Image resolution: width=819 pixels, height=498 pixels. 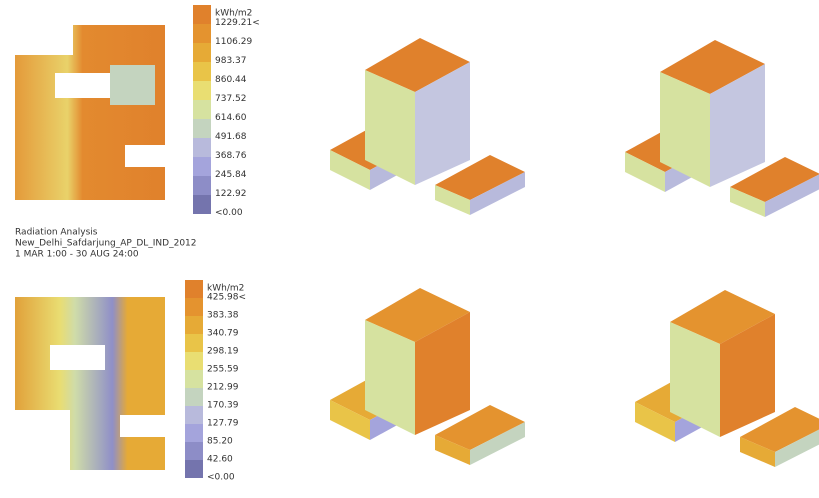 I want to click on legend-label: 170.39, so click(x=223, y=406).